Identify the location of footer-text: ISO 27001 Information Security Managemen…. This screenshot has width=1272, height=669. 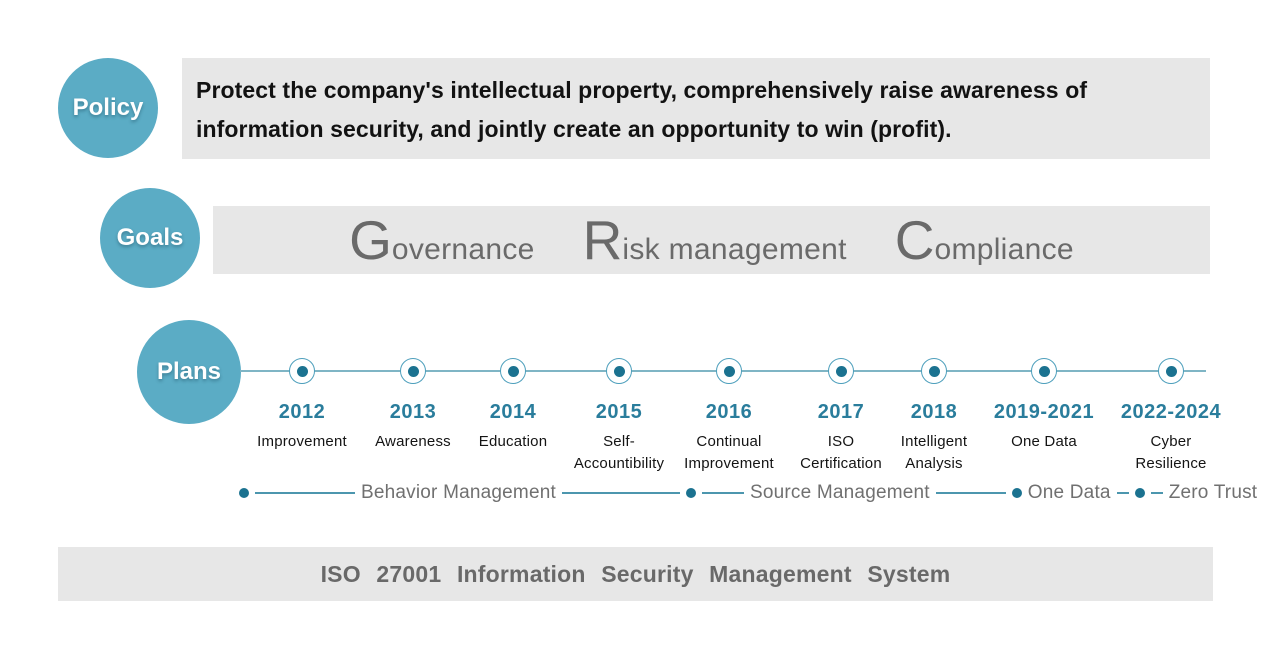
(635, 573).